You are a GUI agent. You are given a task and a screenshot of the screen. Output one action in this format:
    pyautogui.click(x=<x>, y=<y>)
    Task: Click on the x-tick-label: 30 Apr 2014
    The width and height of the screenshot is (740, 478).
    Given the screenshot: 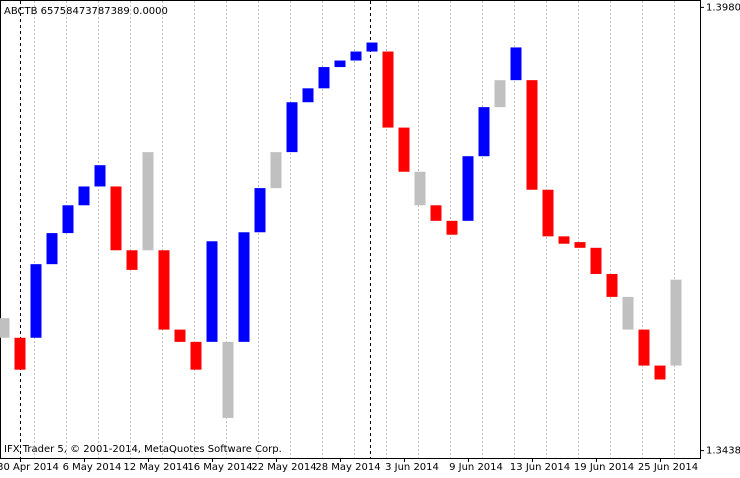 What is the action you would take?
    pyautogui.click(x=29, y=467)
    